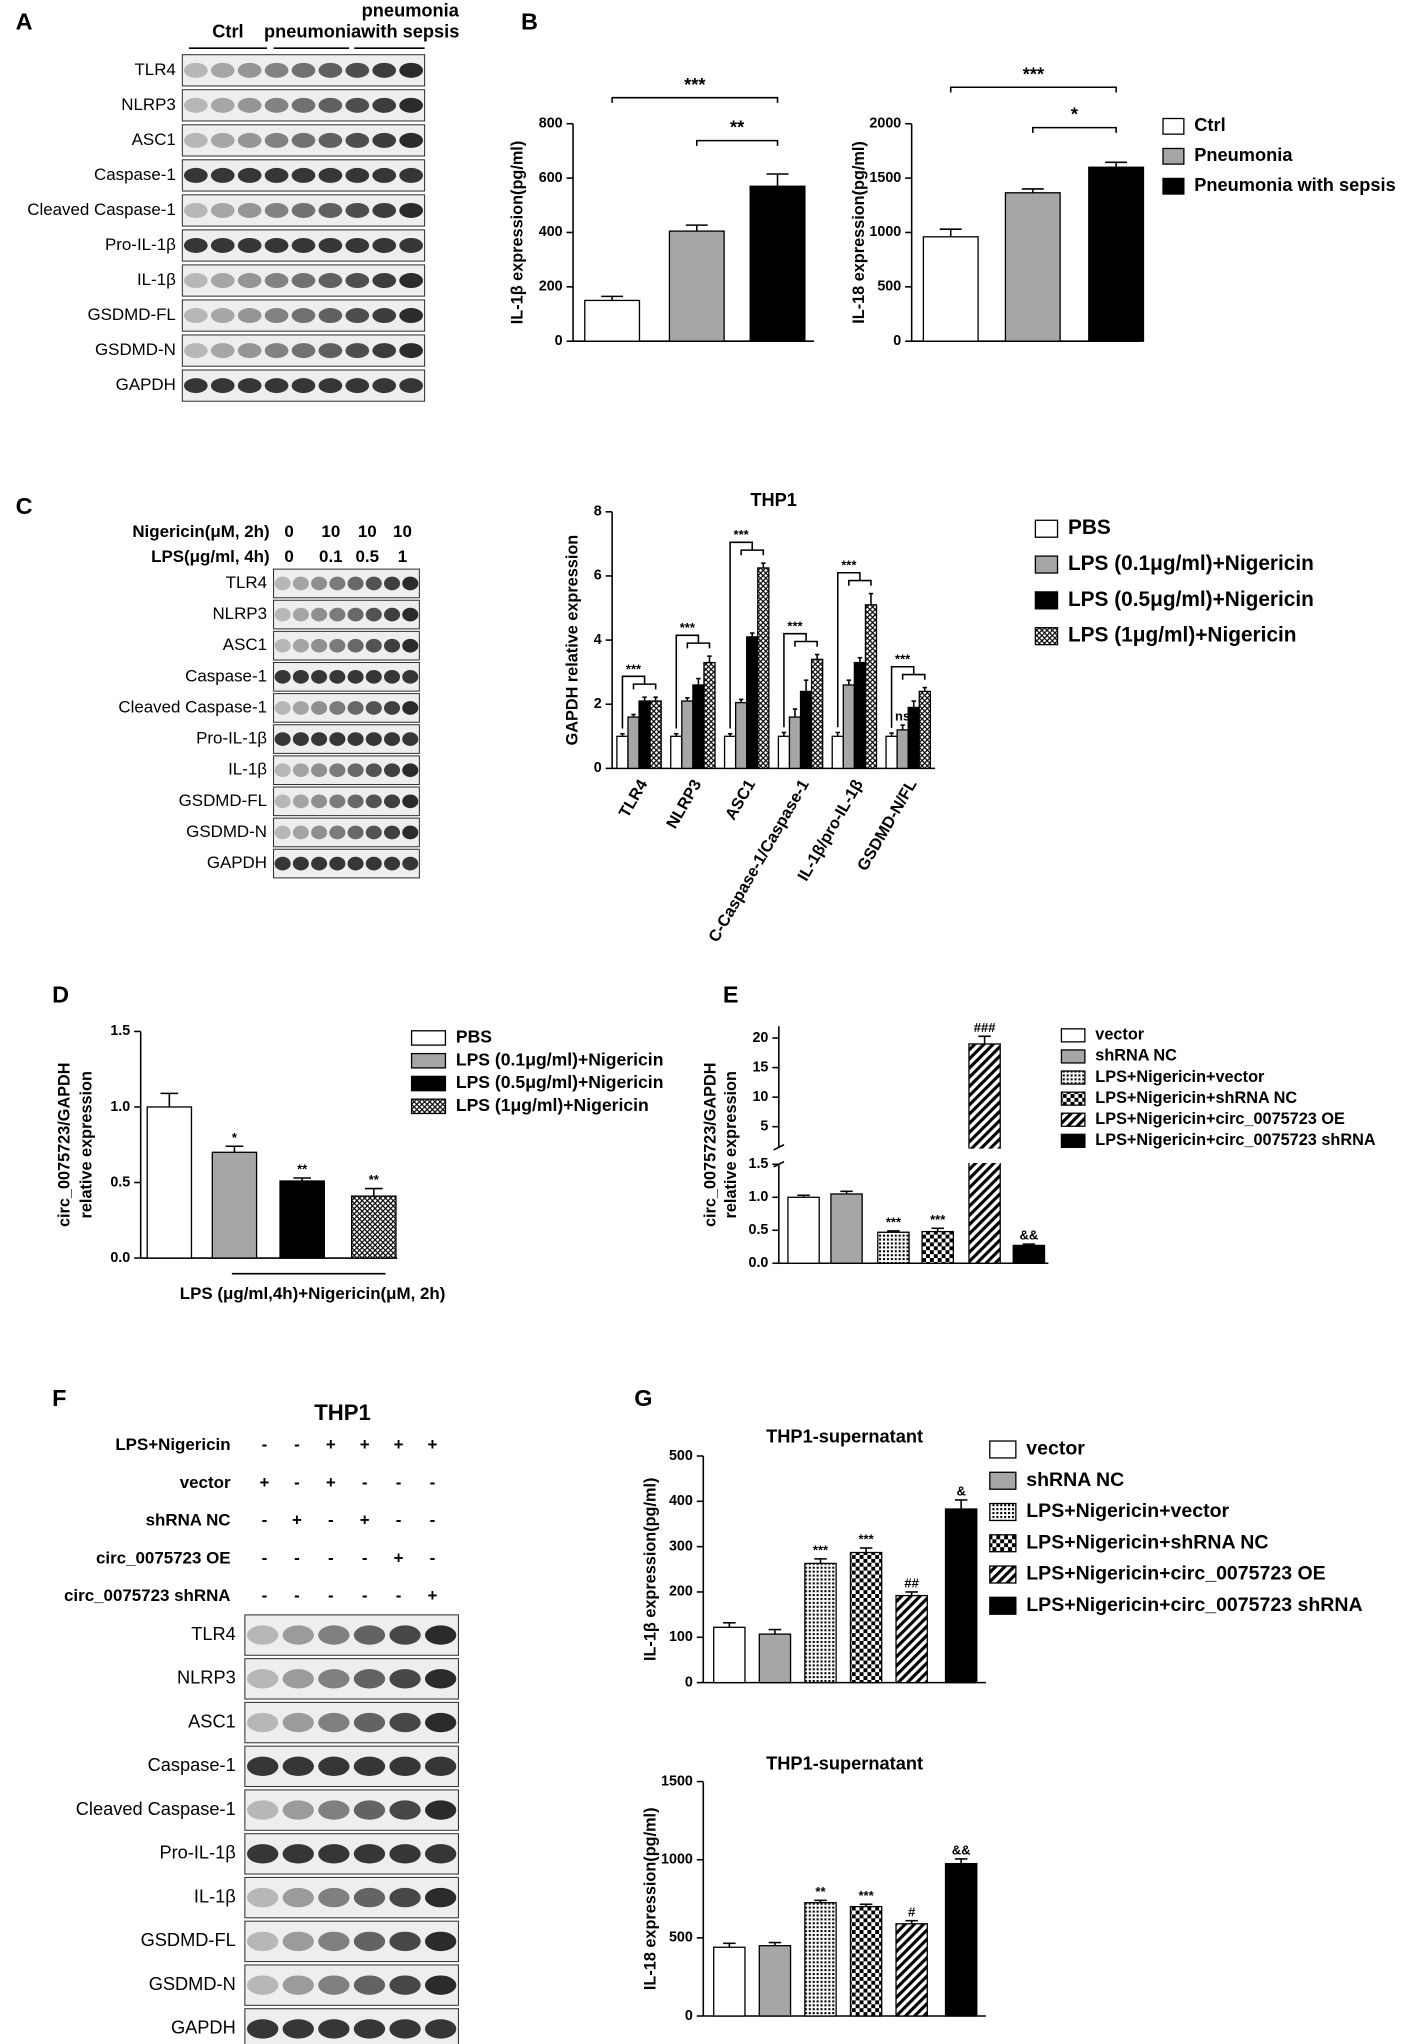 This screenshot has height=2044, width=1417. Describe the element at coordinates (1209, 124) in the screenshot. I see `legend-label: Ctrl` at that location.